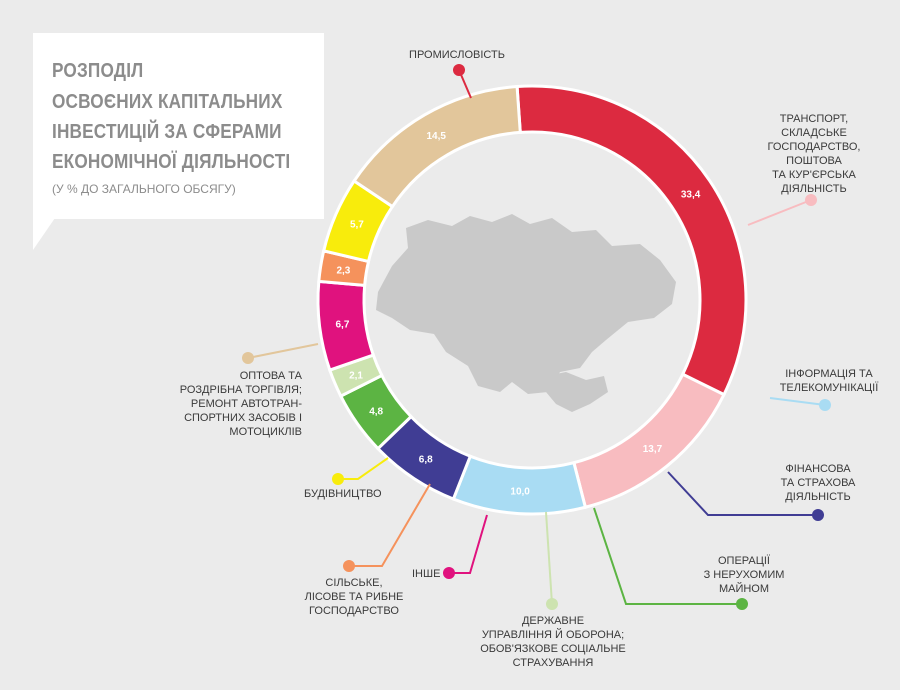  I want to click on label-line: МАЙНОМ, so click(744, 589).